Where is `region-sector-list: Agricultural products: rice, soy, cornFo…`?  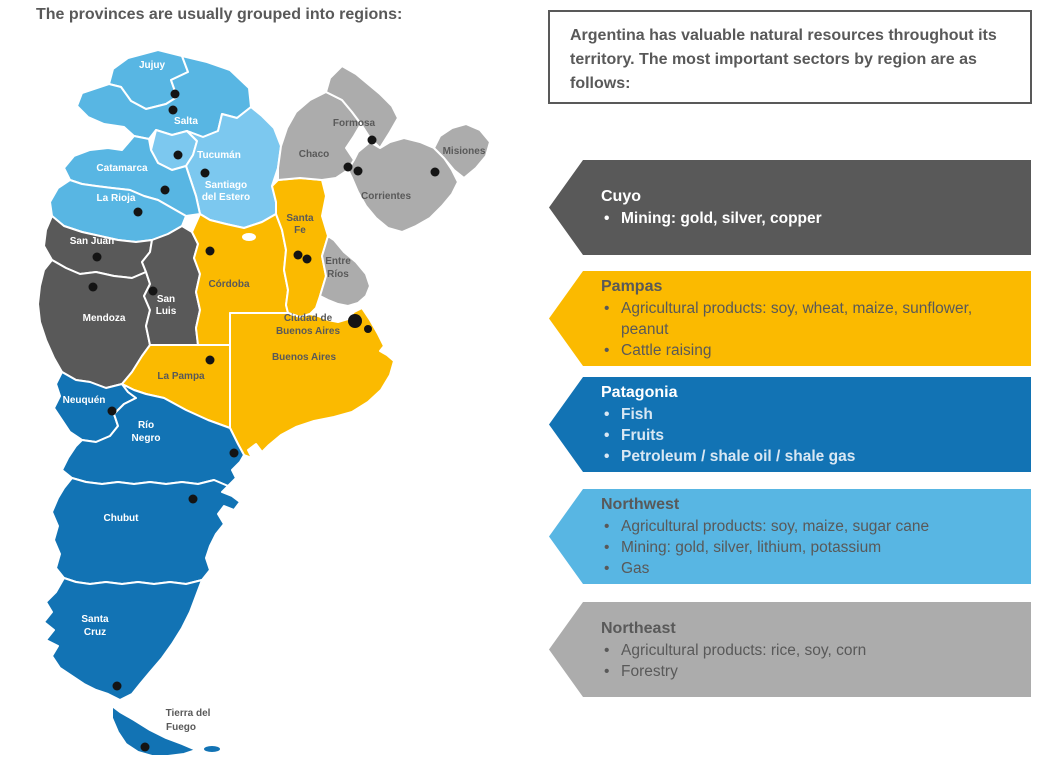
region-sector-list: Agricultural products: rice, soy, cornFo… is located at coordinates (808, 661).